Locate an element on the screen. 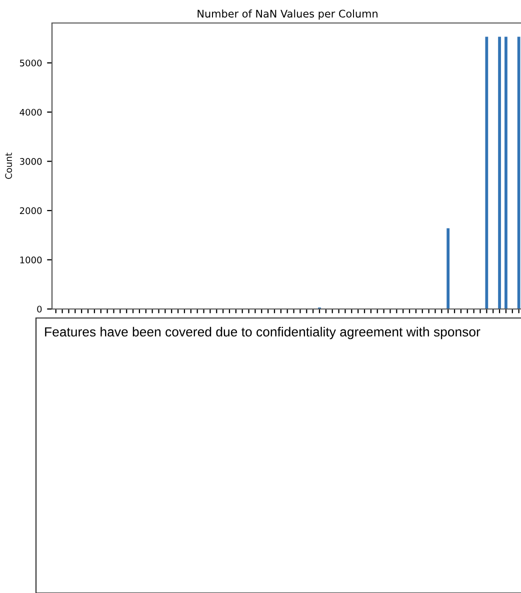  y-axis-title: Count is located at coordinates (8, 165).